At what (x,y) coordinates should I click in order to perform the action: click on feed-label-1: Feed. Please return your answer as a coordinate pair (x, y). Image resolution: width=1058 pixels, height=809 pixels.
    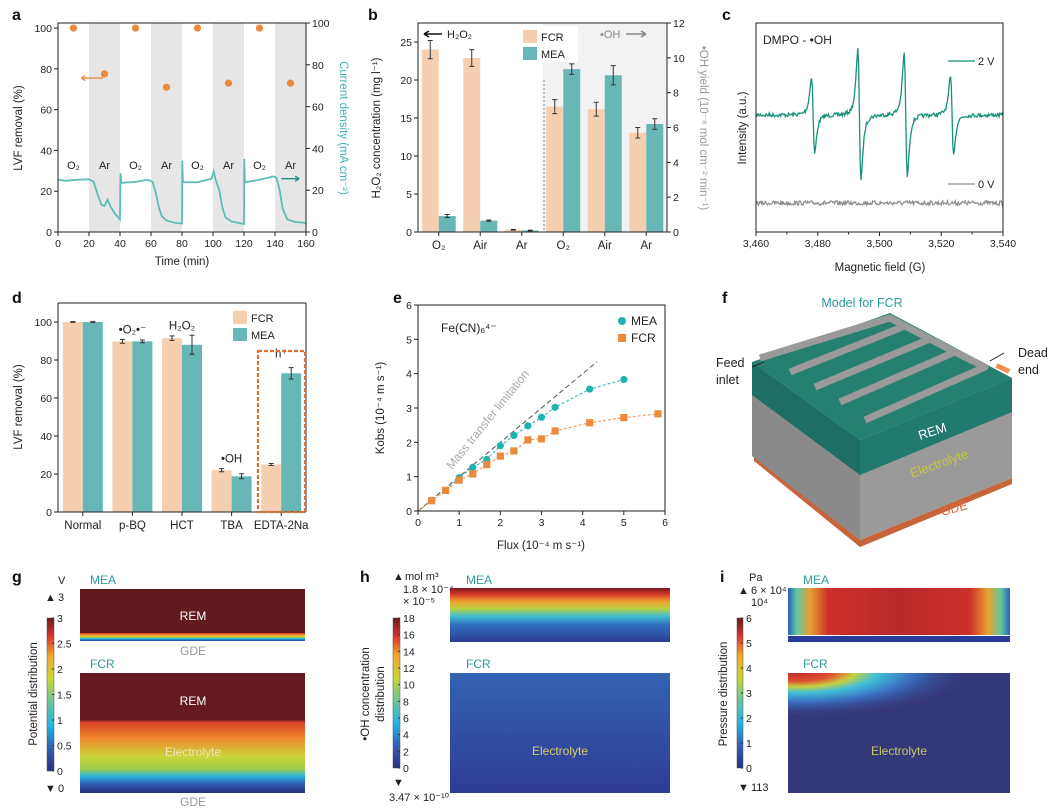
    Looking at the image, I should click on (730, 363).